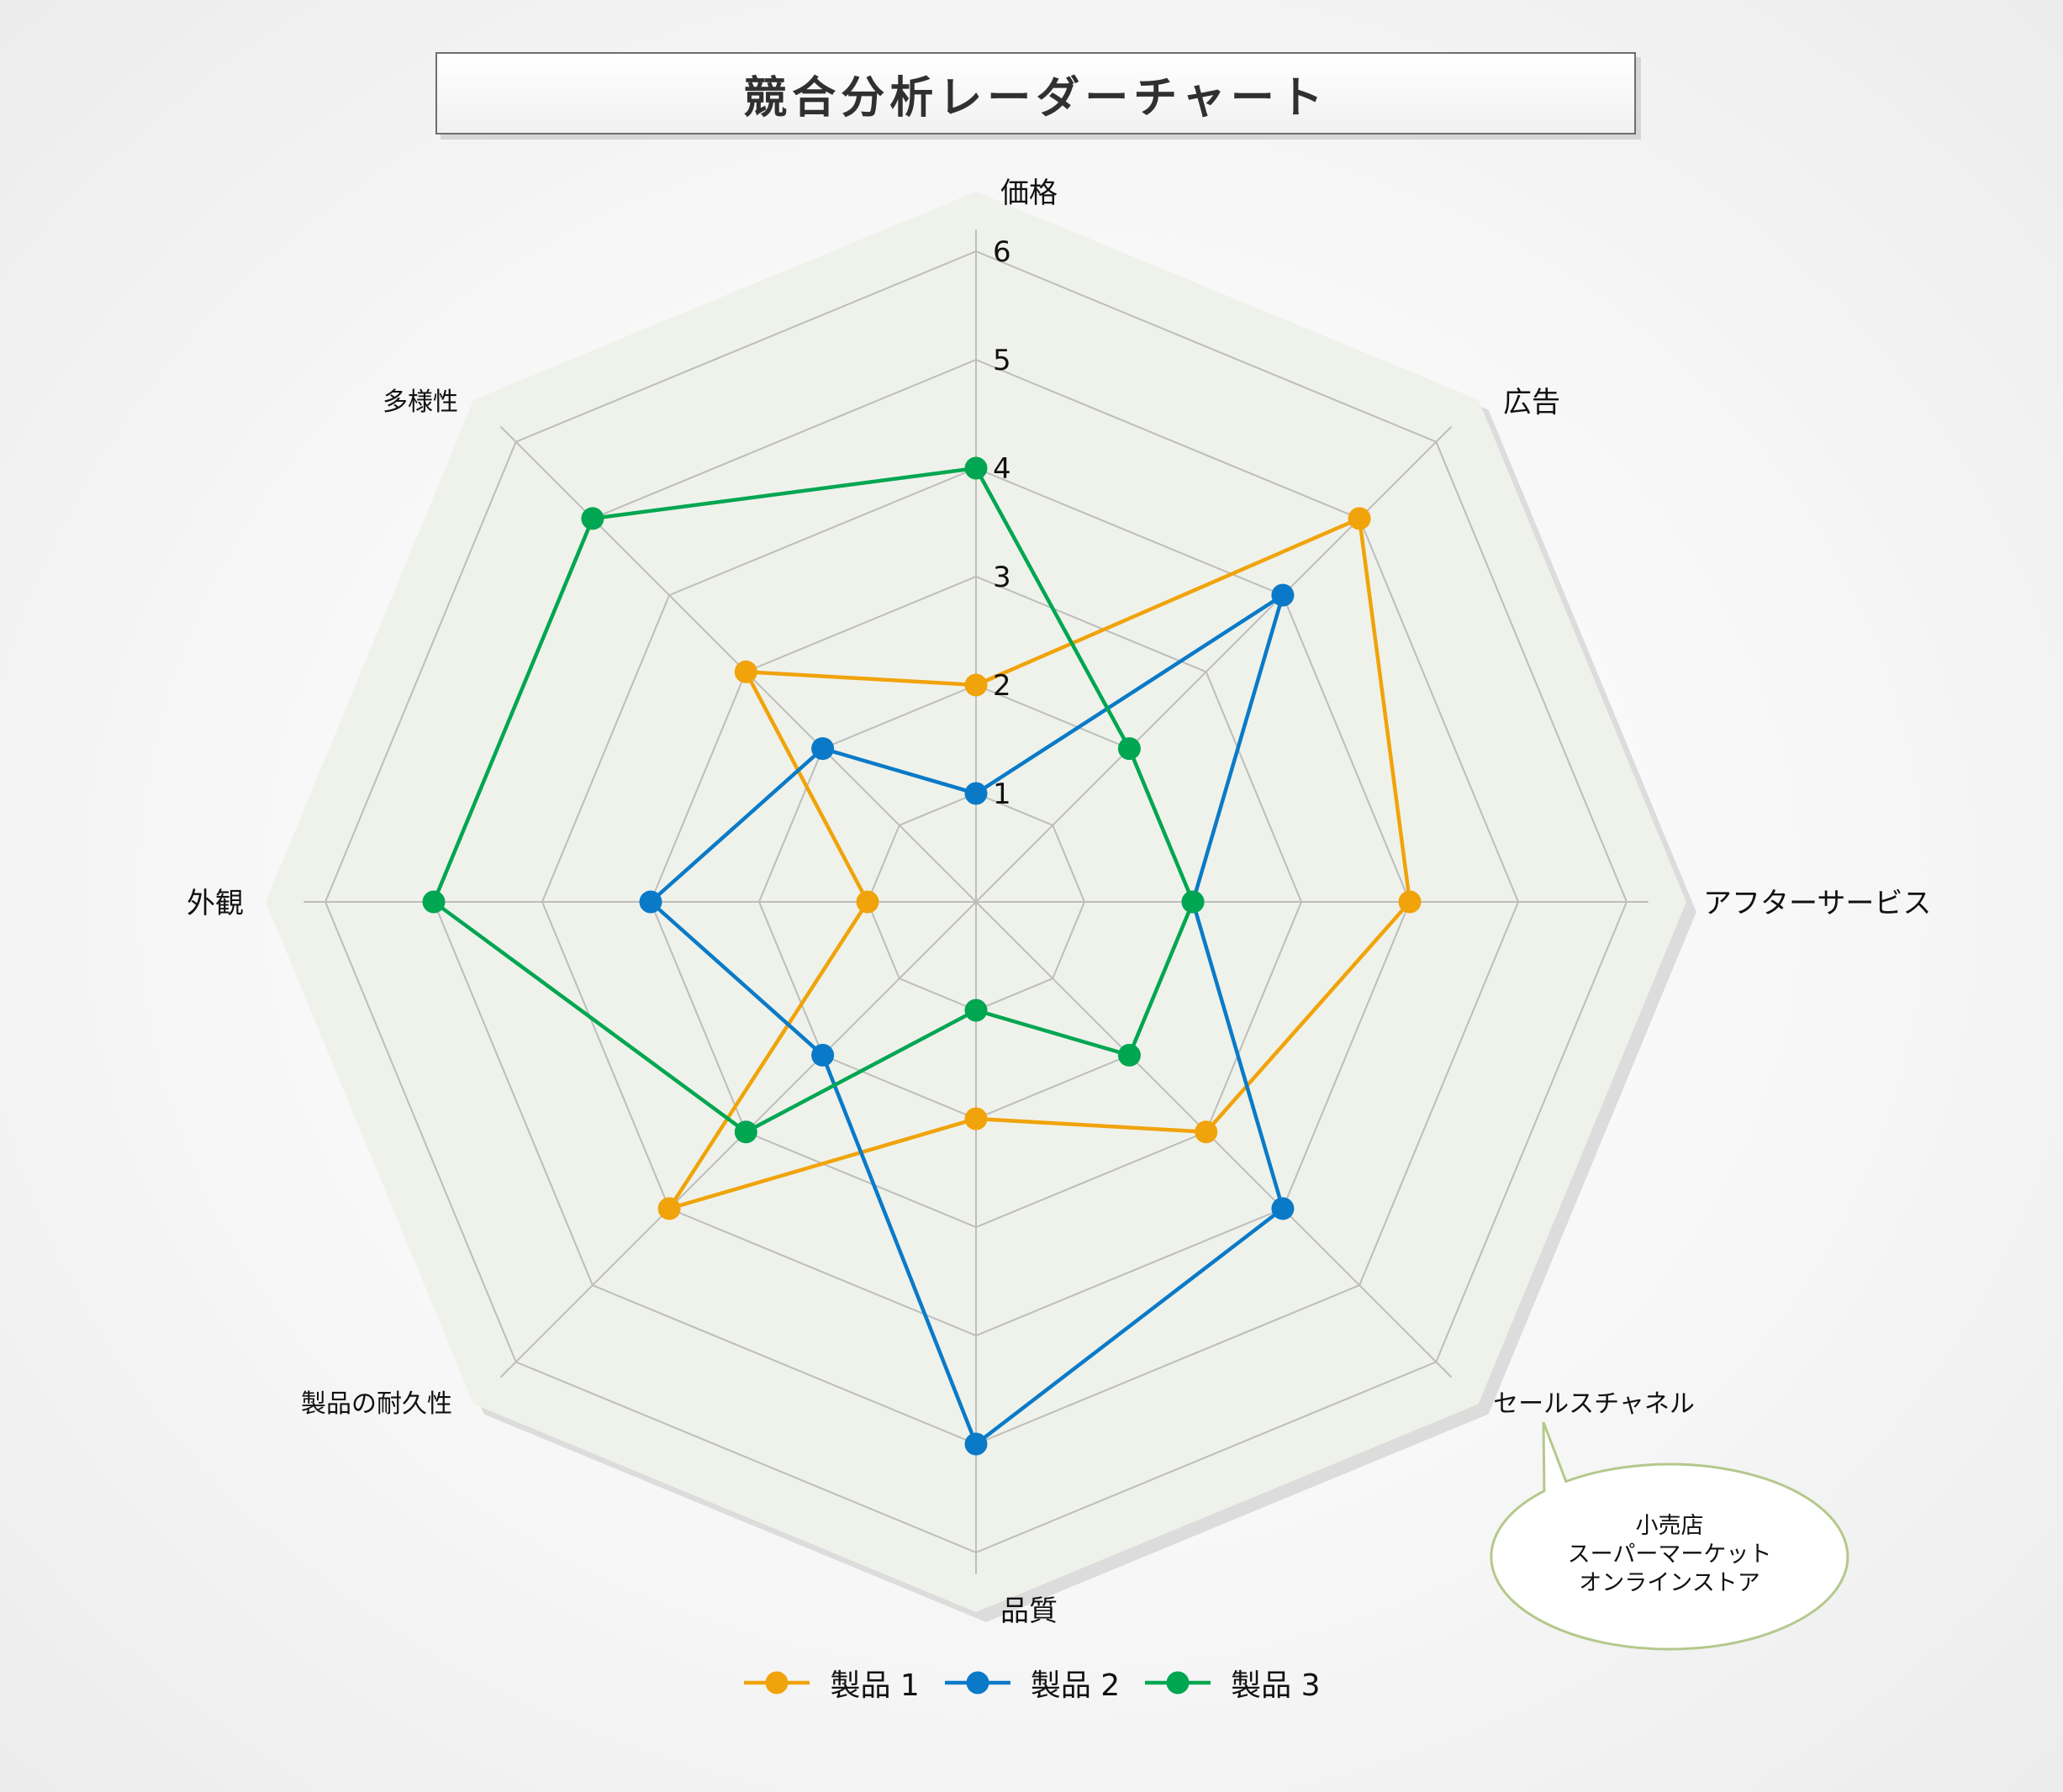 The image size is (2063, 1792). Describe the element at coordinates (1029, 193) in the screenshot. I see `axis-label-0: 価格` at that location.